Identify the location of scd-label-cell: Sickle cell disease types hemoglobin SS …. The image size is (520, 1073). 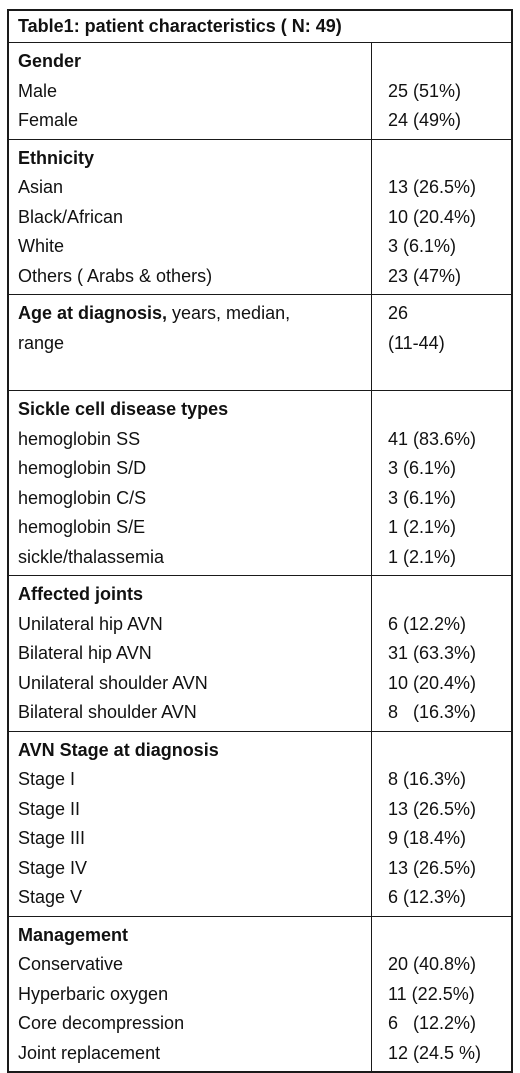
(190, 483).